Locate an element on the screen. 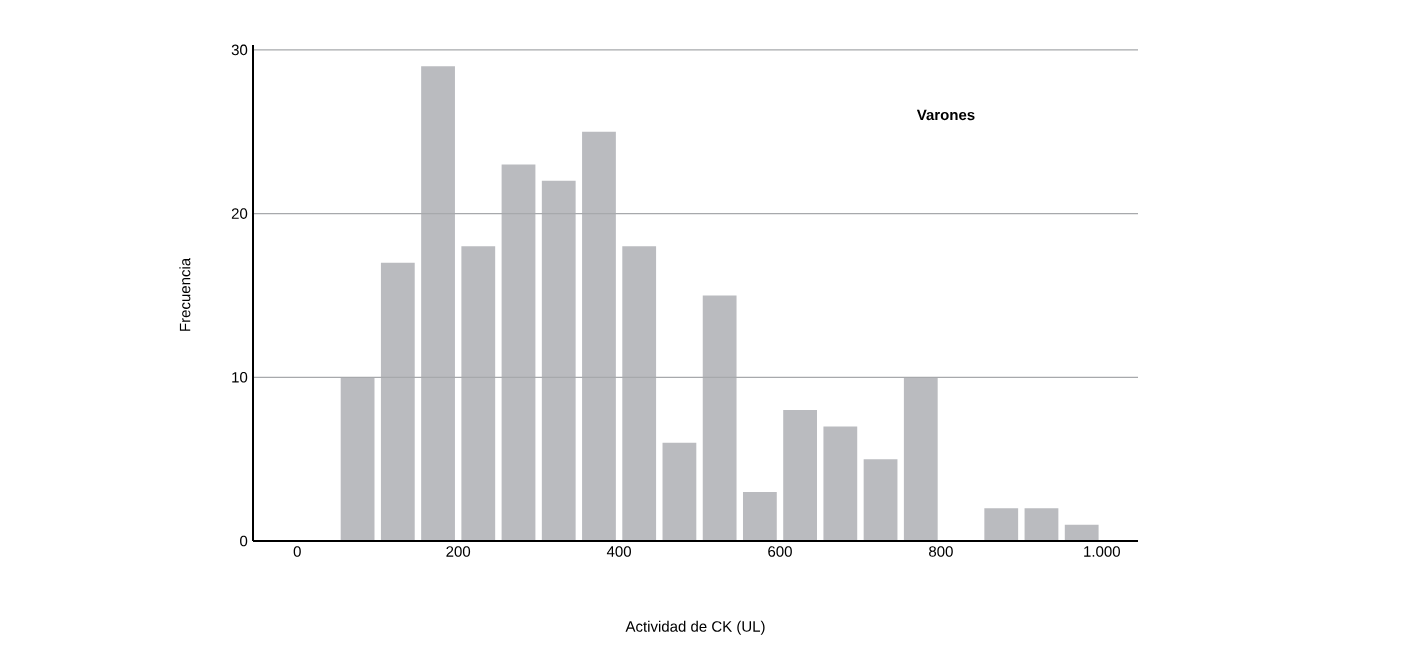 The image size is (1413, 655). x-tick-label: 200 is located at coordinates (458, 551).